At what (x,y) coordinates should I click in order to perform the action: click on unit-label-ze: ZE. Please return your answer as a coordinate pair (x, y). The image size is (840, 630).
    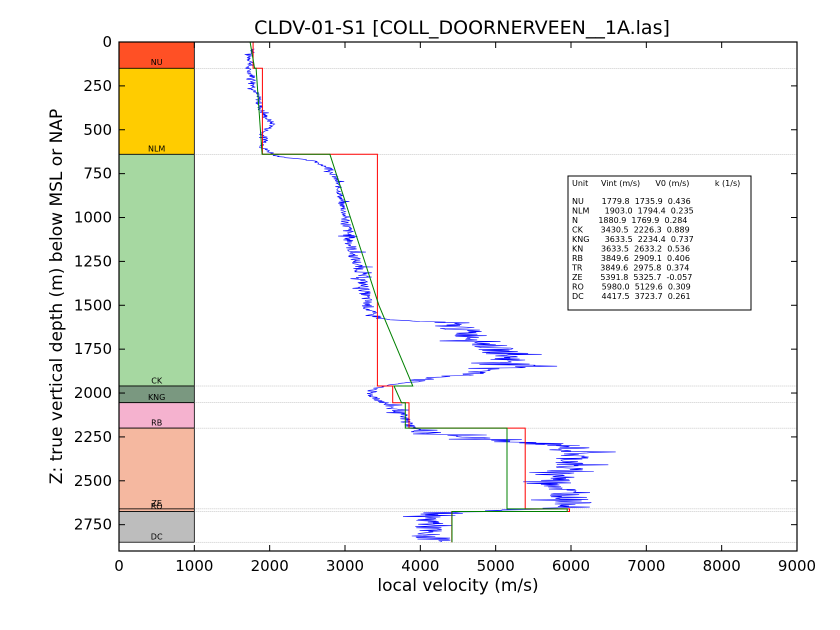
    Looking at the image, I should click on (156, 503).